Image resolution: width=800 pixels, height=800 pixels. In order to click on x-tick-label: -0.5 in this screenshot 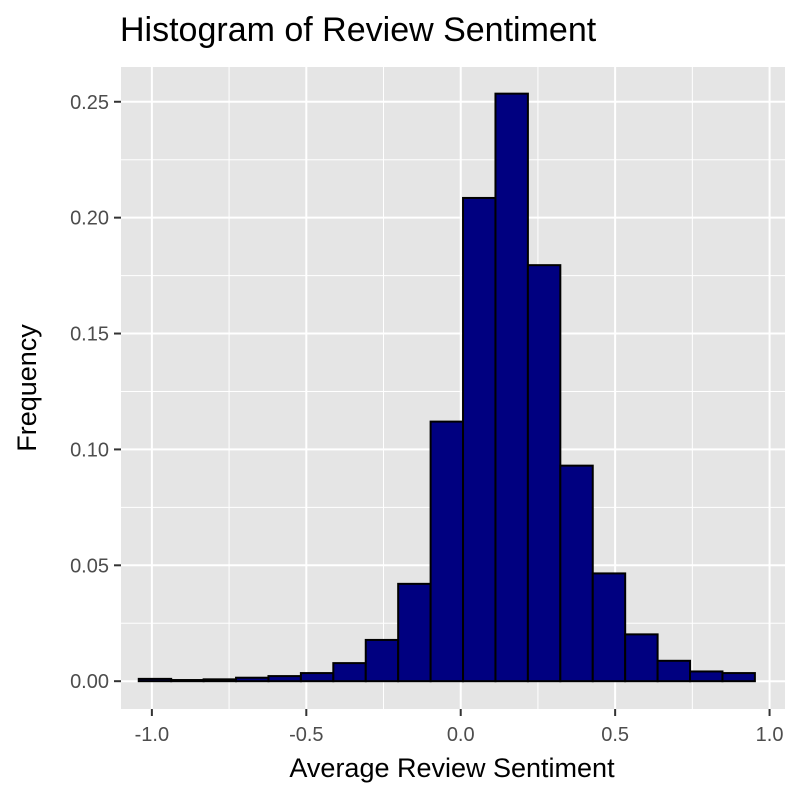, I will do `click(306, 735)`.